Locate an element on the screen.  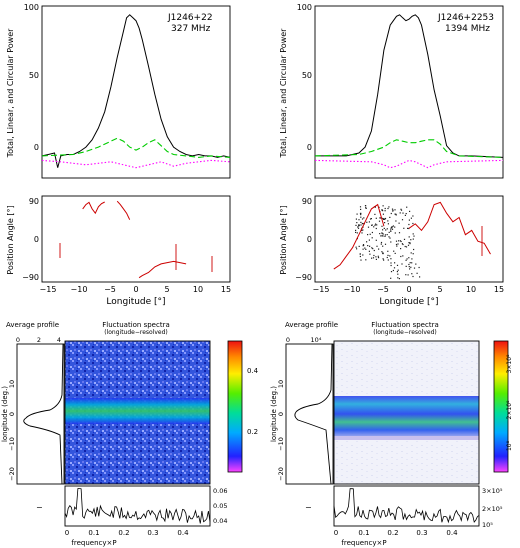
lrfs-ytick-right: −10 is located at coordinates (281, 444).